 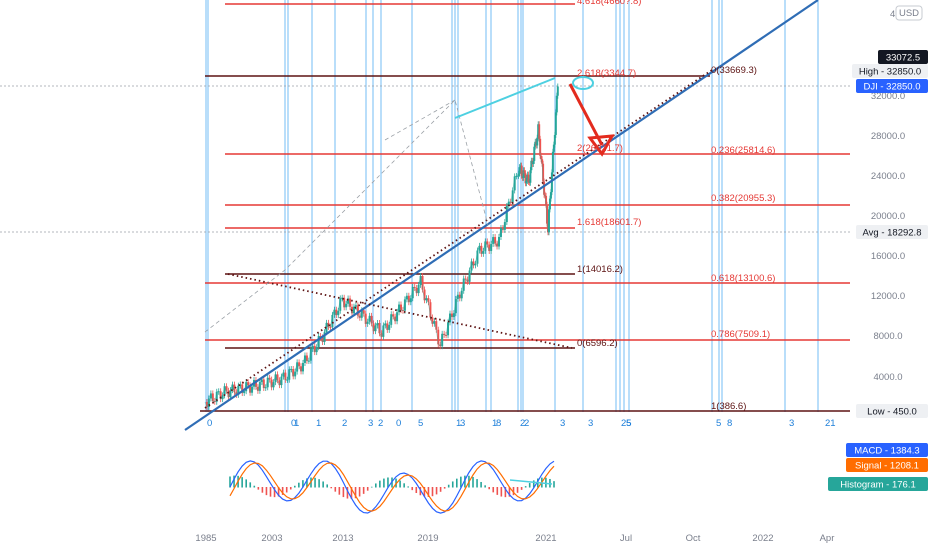 I want to click on wave-count-label: 3, so click(x=590, y=423).